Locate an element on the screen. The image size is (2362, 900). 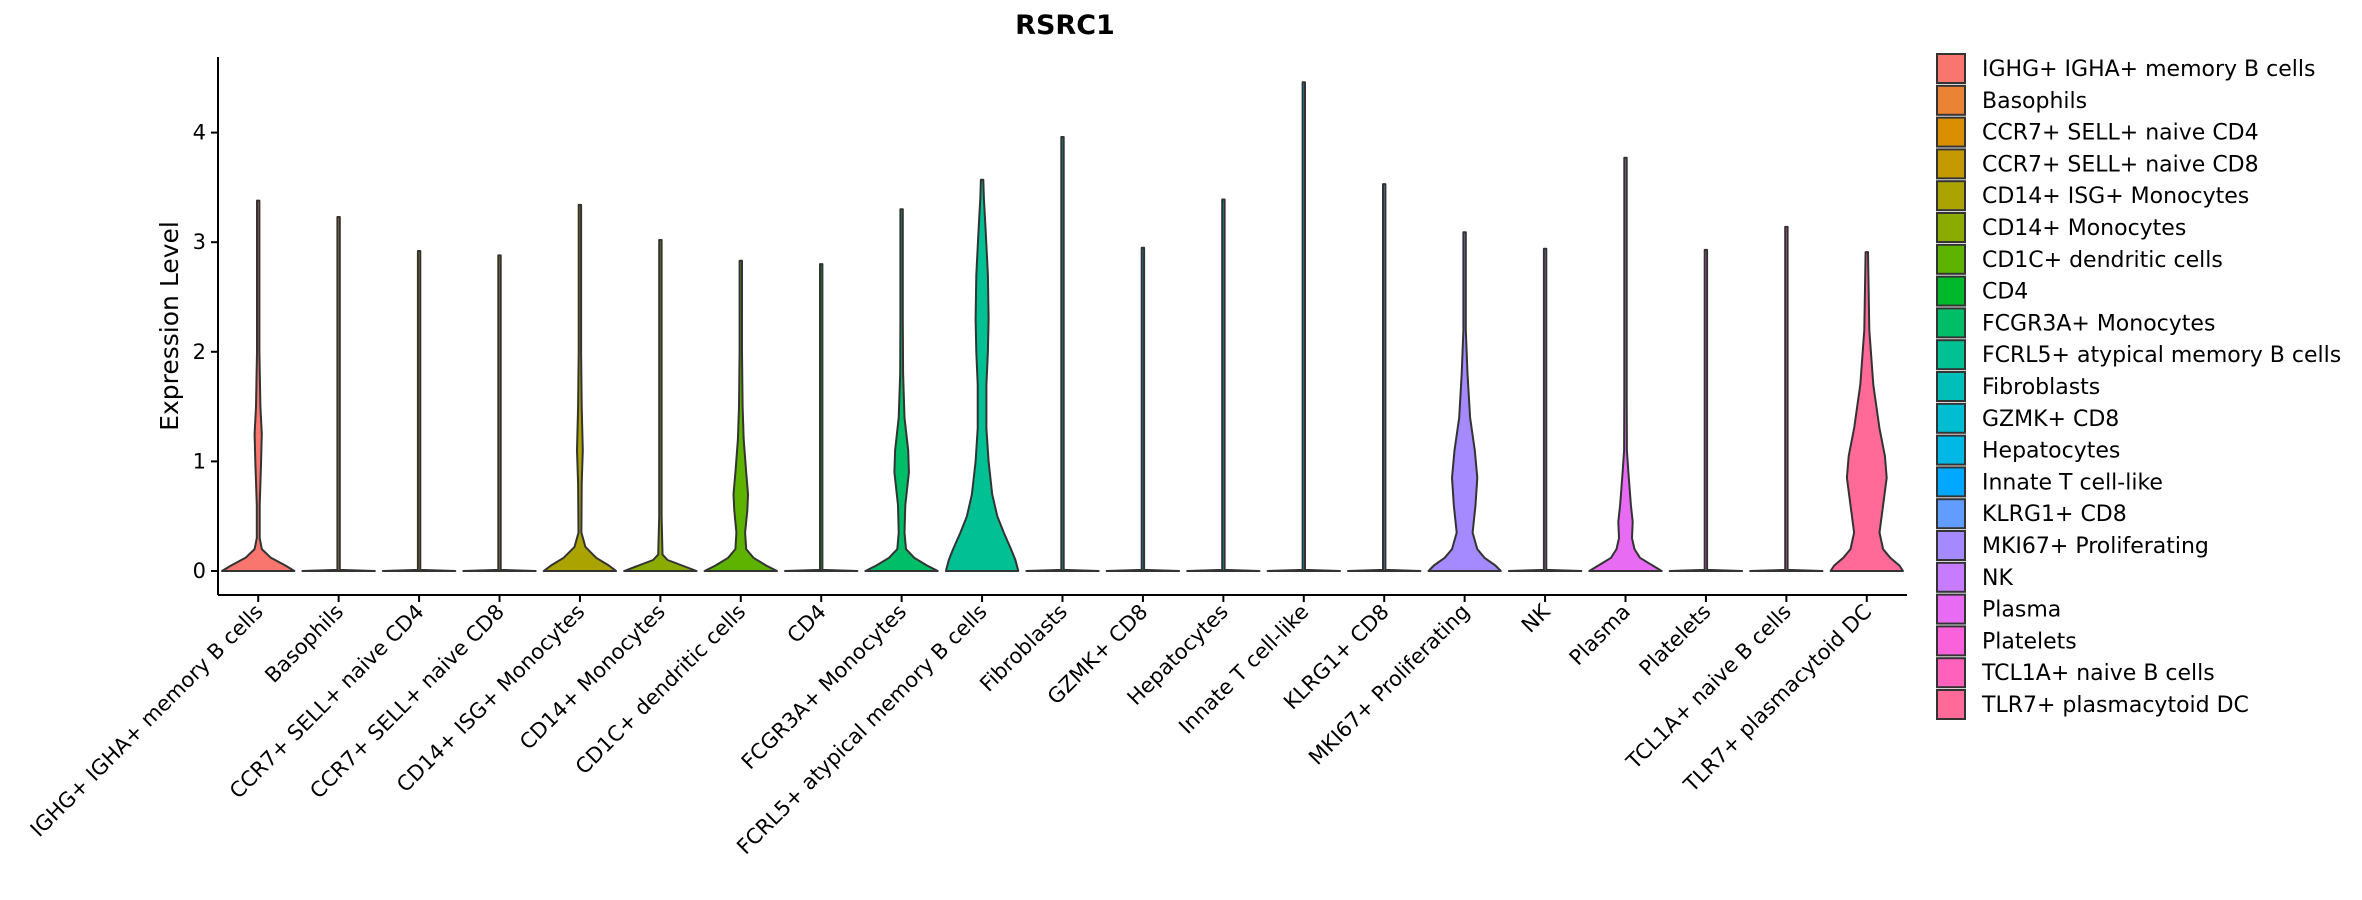
y-tick-label: 0 is located at coordinates (199, 571).